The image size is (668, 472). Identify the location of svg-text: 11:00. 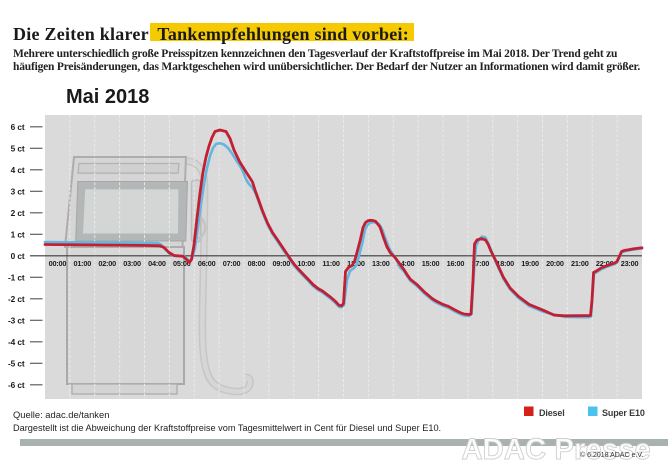
(330, 263).